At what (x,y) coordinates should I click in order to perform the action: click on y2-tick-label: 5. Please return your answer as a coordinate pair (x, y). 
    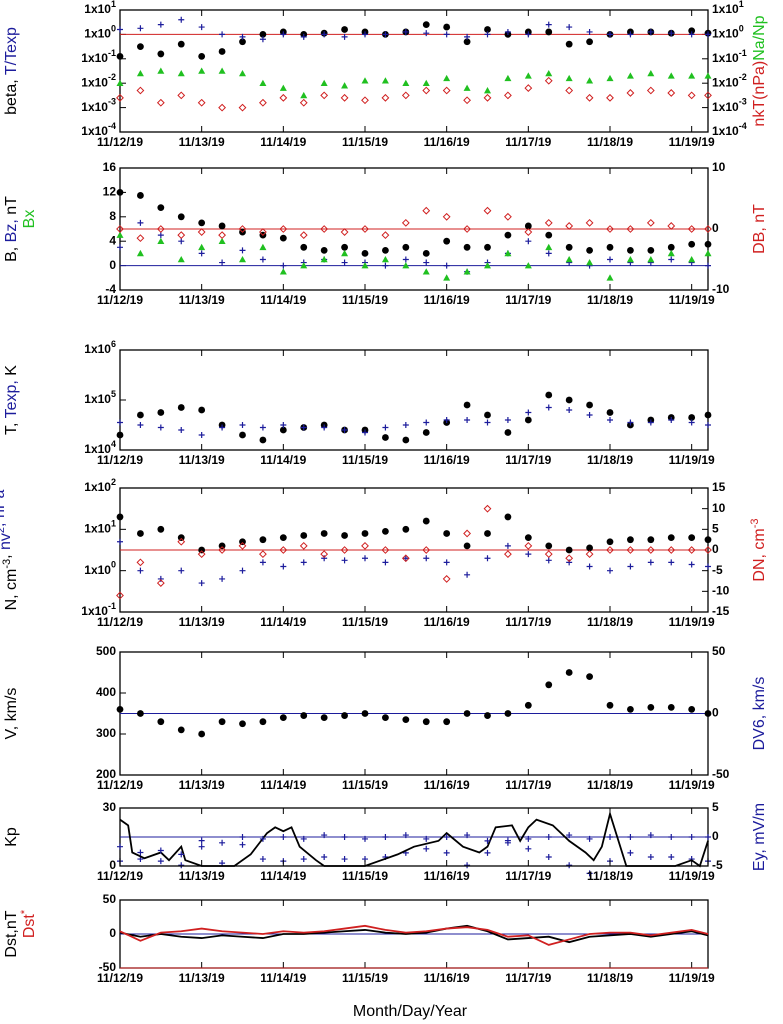
    Looking at the image, I should click on (715, 807).